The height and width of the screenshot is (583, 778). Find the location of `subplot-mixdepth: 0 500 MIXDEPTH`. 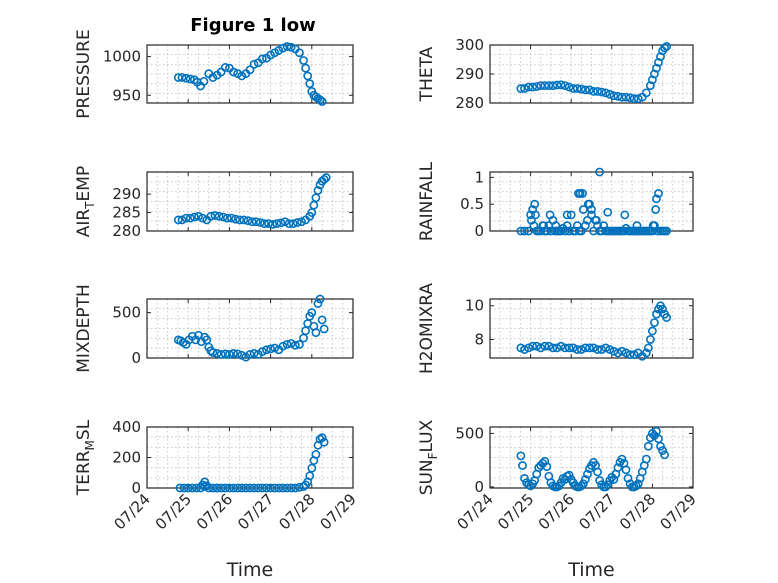

subplot-mixdepth: 0 500 MIXDEPTH is located at coordinates (214, 328).